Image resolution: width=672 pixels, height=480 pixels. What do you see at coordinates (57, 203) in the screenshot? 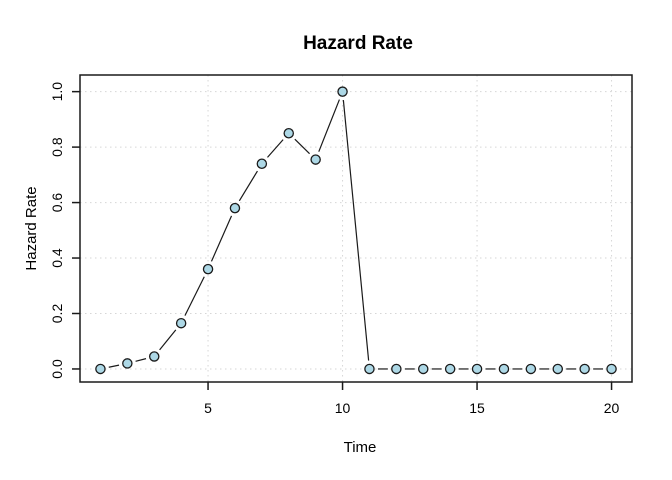
I see `y-tick-label: 0.6` at bounding box center [57, 203].